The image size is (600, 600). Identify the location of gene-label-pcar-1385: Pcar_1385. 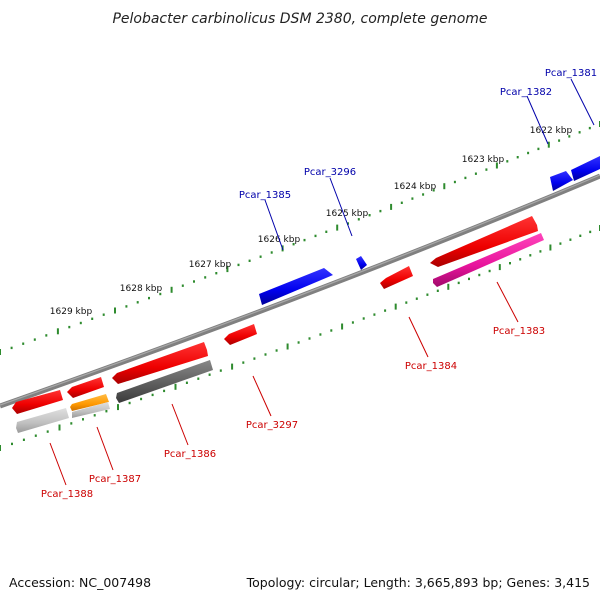
(265, 195).